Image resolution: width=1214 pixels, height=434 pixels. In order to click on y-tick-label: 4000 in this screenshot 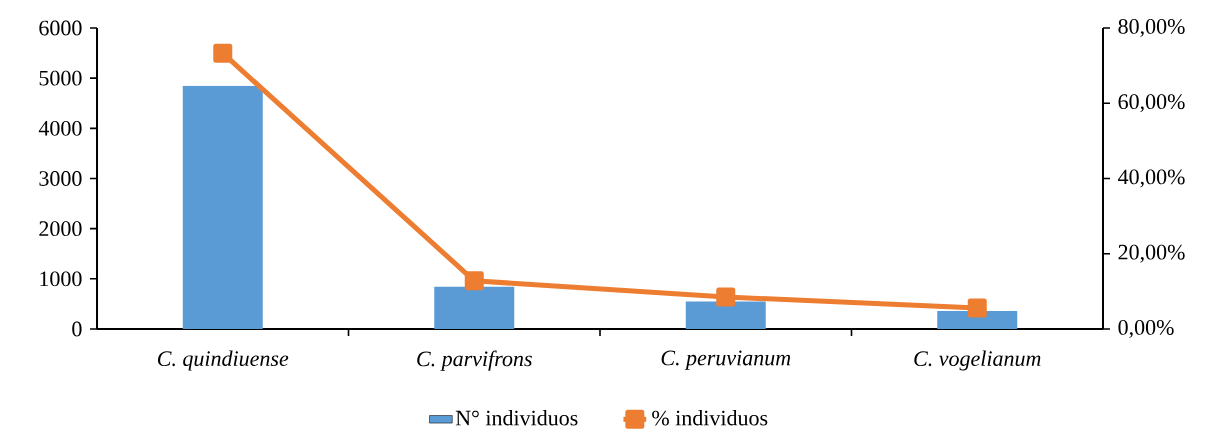, I will do `click(60, 128)`.